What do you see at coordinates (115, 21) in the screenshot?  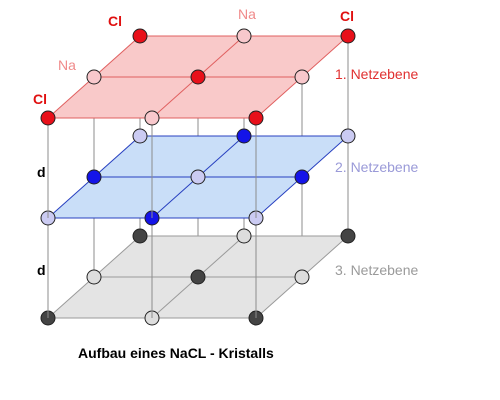 I see `cl-label-top-left: Cl` at bounding box center [115, 21].